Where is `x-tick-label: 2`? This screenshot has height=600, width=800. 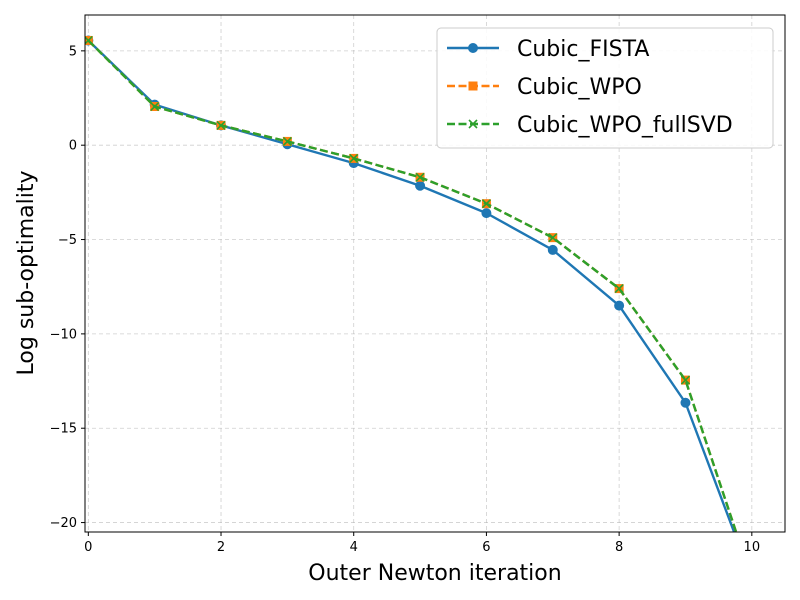
x-tick-label: 2 is located at coordinates (221, 547).